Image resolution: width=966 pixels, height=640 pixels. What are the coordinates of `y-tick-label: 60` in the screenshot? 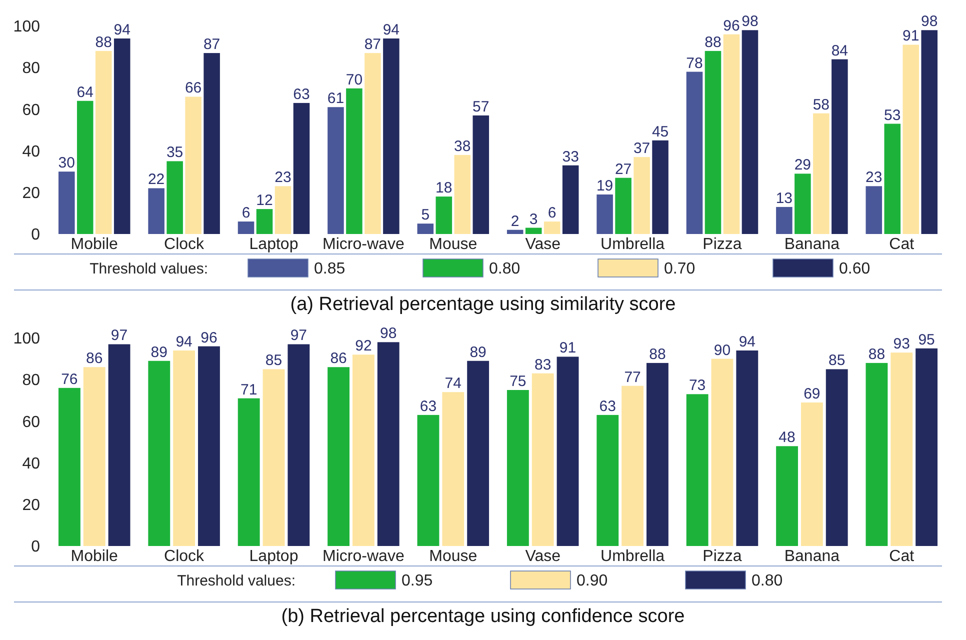 It's located at (31, 422).